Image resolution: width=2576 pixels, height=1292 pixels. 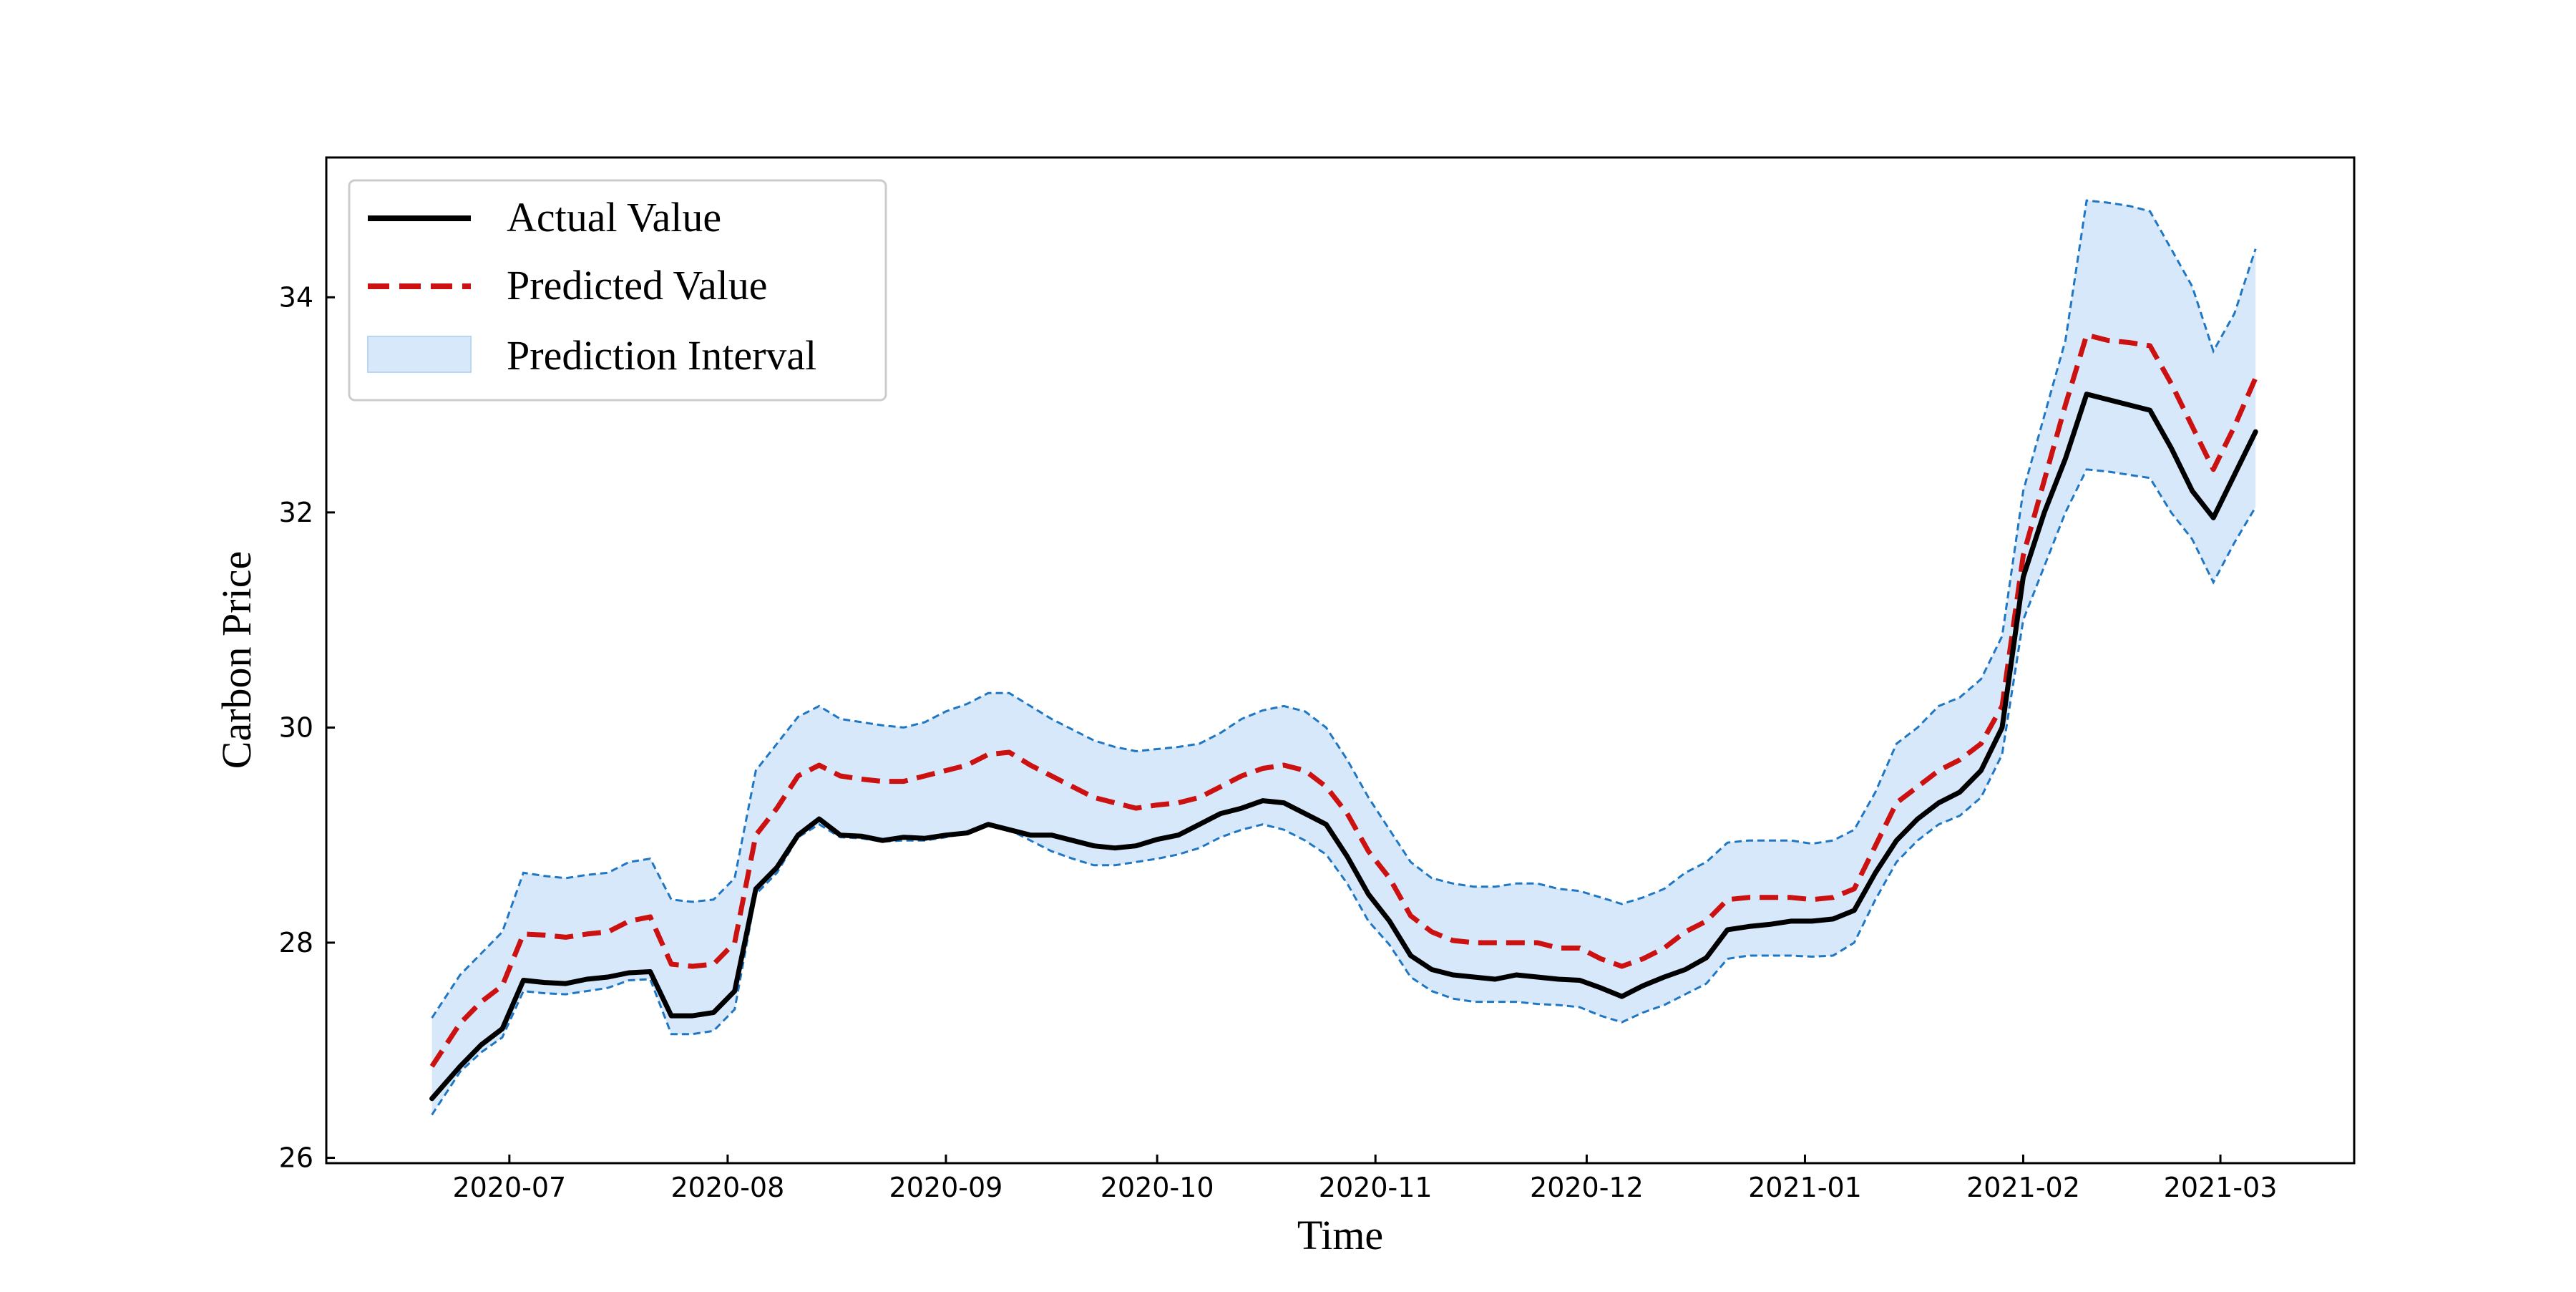 What do you see at coordinates (1157, 1187) in the screenshot?
I see `x-tick-label: 2020-10` at bounding box center [1157, 1187].